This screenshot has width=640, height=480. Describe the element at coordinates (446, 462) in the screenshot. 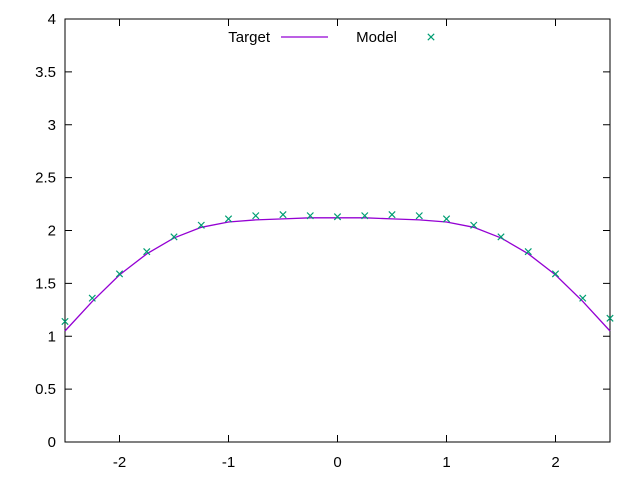

I see `x-tick-label: 1` at that location.